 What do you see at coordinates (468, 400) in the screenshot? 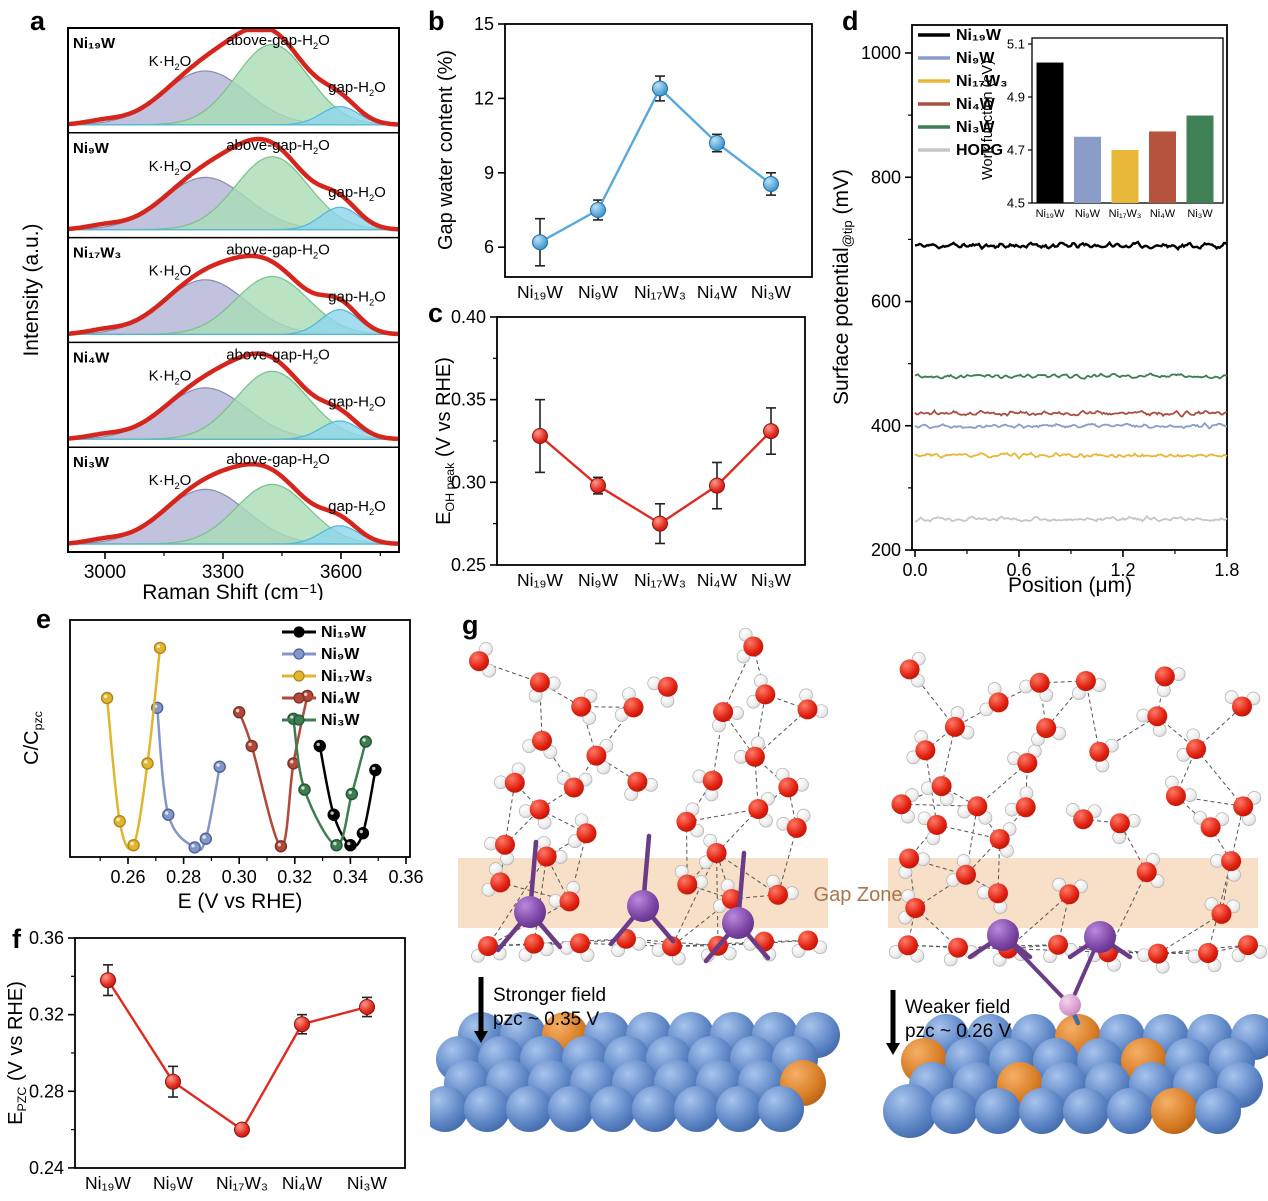
I see `y-tick-label: 0.35` at bounding box center [468, 400].